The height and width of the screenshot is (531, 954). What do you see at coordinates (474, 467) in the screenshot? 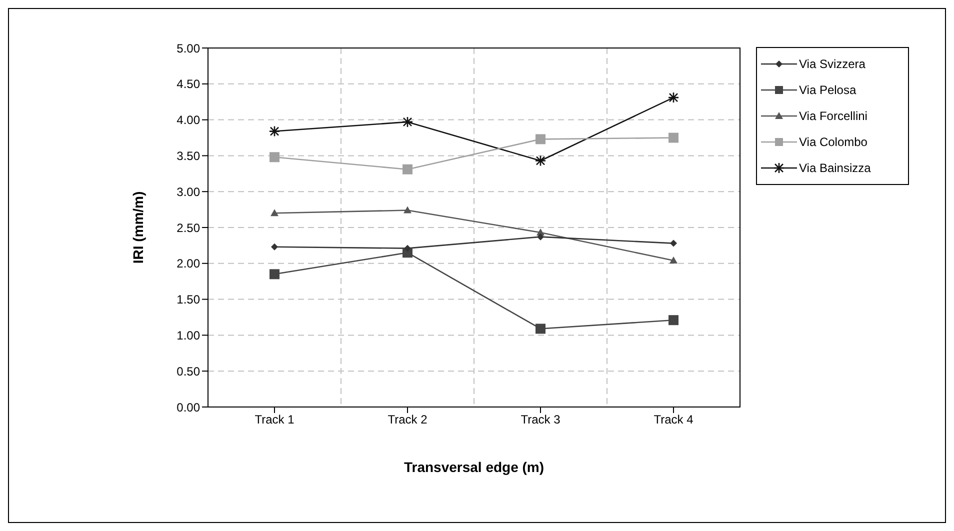
I see `x-axis-title: Transversal edge (m)` at bounding box center [474, 467].